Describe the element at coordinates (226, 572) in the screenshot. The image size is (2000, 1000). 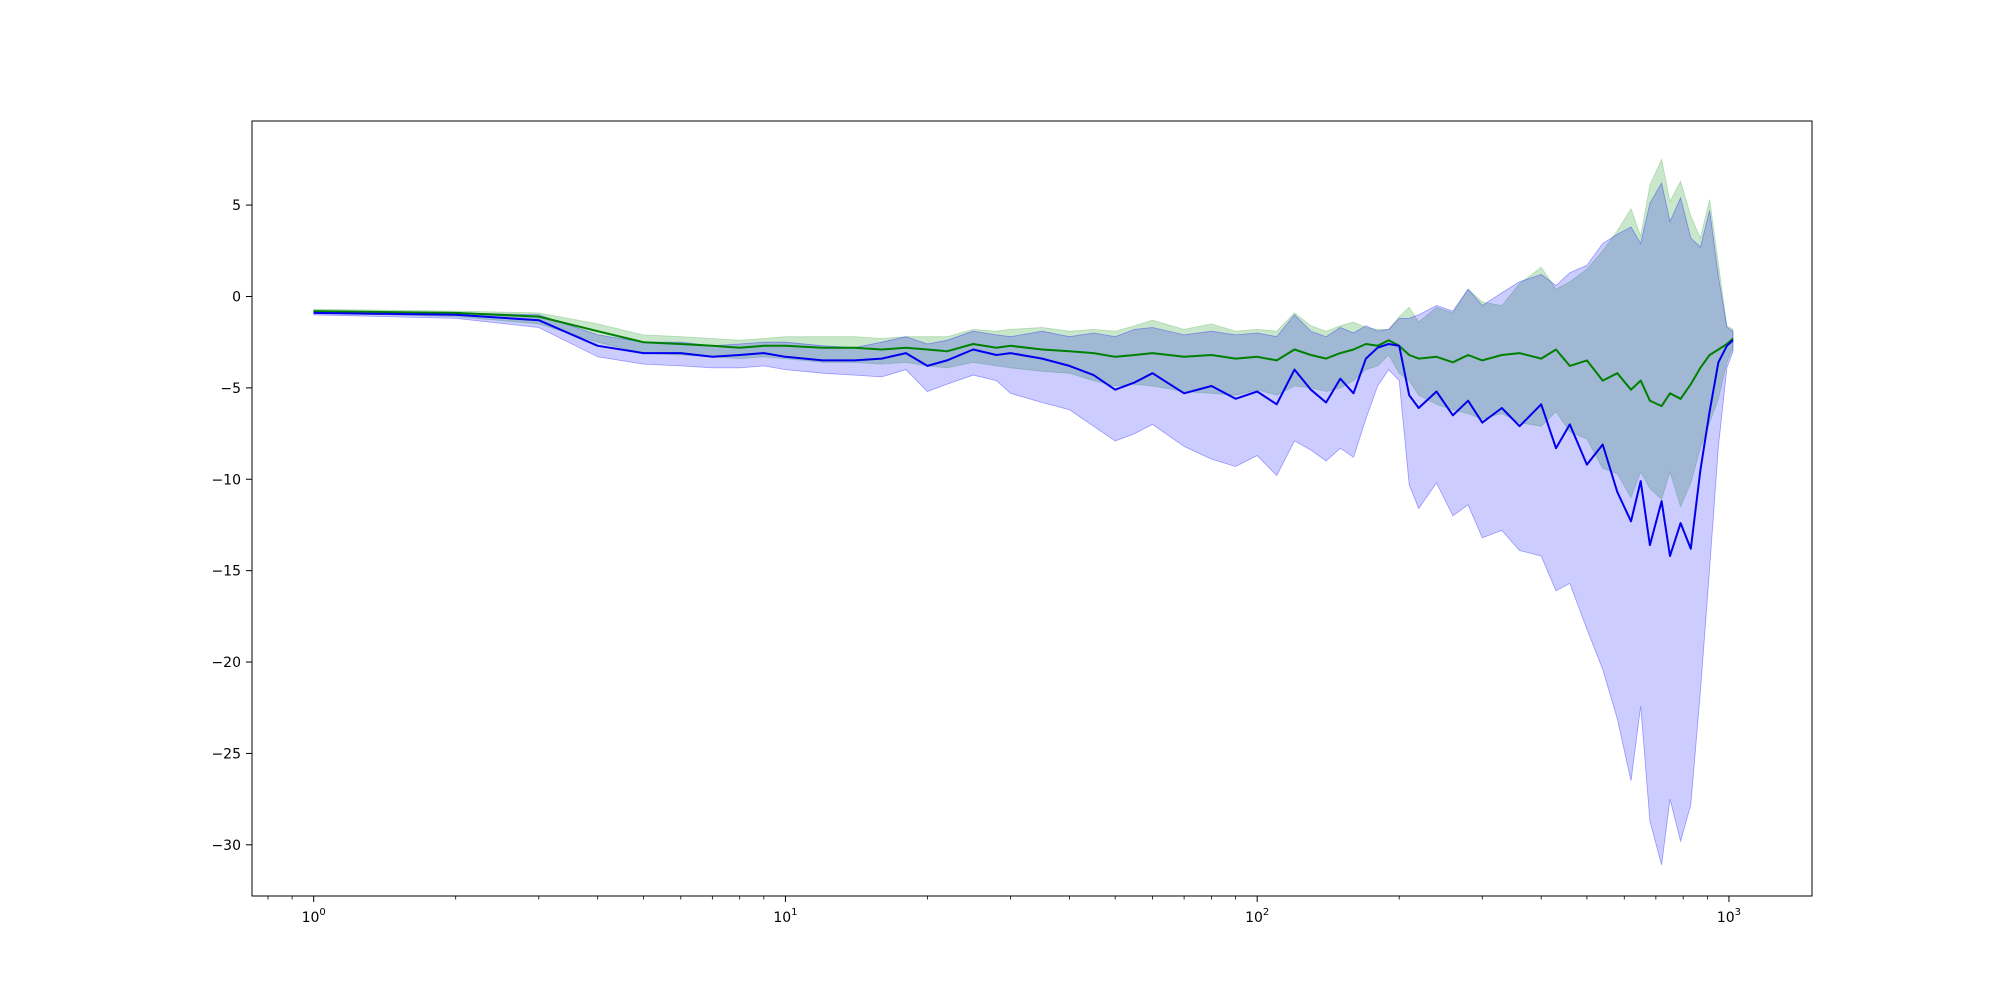
I see `y-tick-label: −15` at that location.